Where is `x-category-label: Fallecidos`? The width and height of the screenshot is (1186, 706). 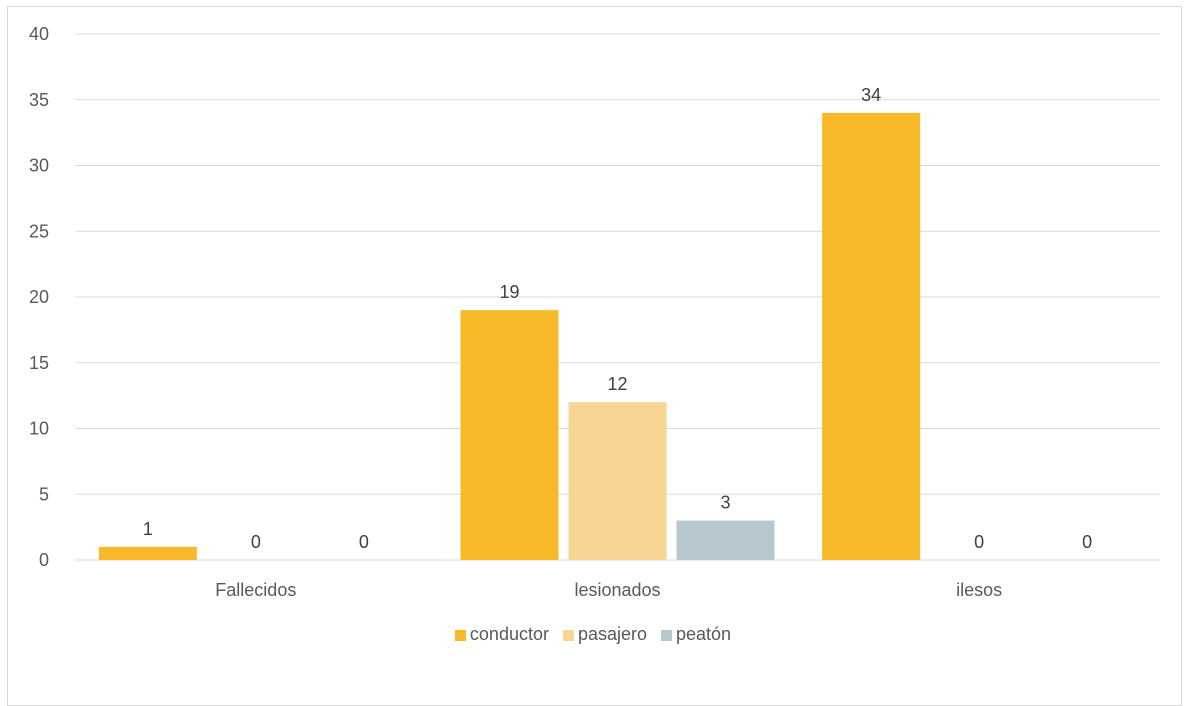 x-category-label: Fallecidos is located at coordinates (255, 590).